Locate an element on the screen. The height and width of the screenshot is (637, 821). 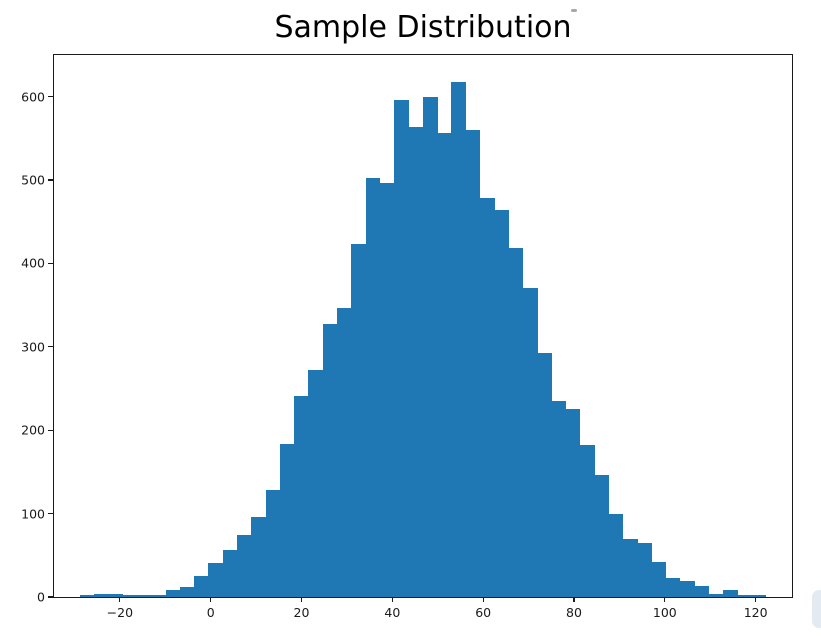
x-tick-label: 20 is located at coordinates (301, 612).